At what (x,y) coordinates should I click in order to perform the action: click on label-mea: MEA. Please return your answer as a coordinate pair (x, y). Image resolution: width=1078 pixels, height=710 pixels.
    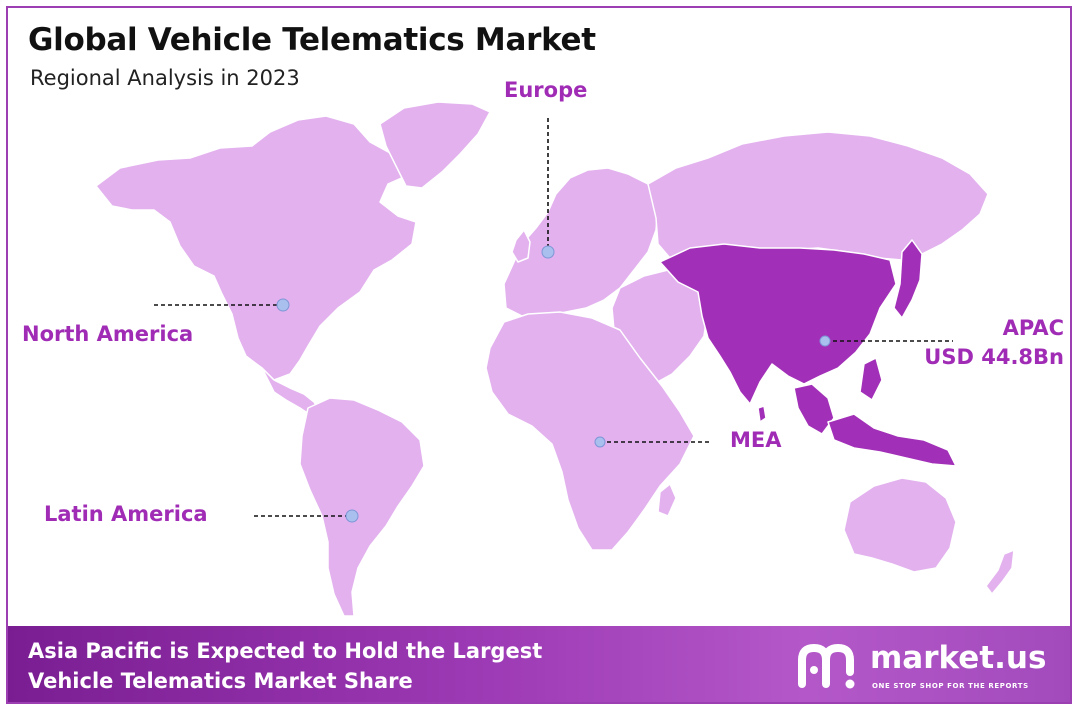
    Looking at the image, I should click on (756, 440).